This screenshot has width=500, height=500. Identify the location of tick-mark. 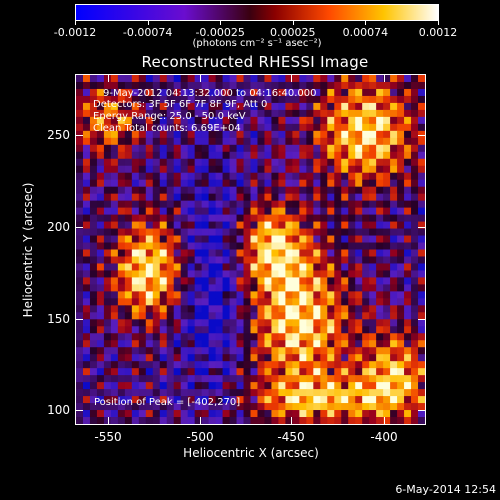
(200, 421).